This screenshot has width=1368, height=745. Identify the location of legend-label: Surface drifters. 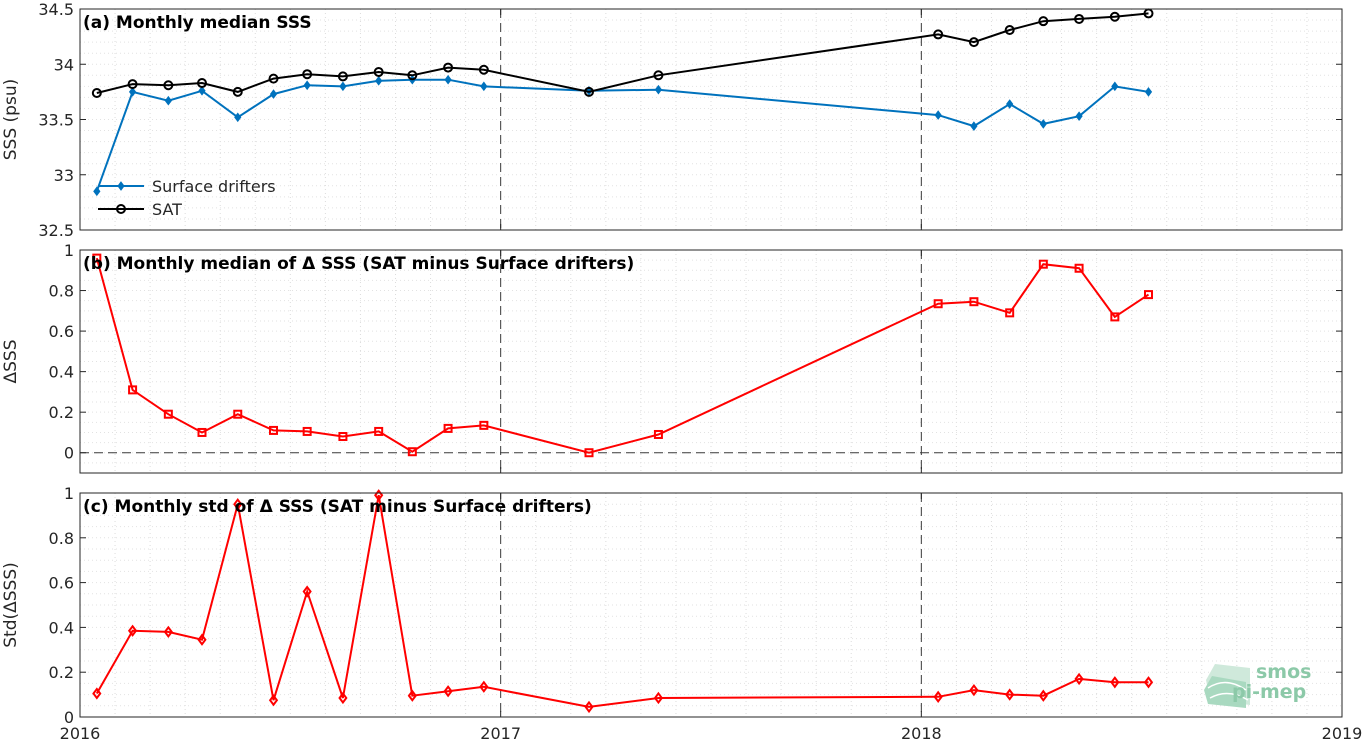
(214, 186).